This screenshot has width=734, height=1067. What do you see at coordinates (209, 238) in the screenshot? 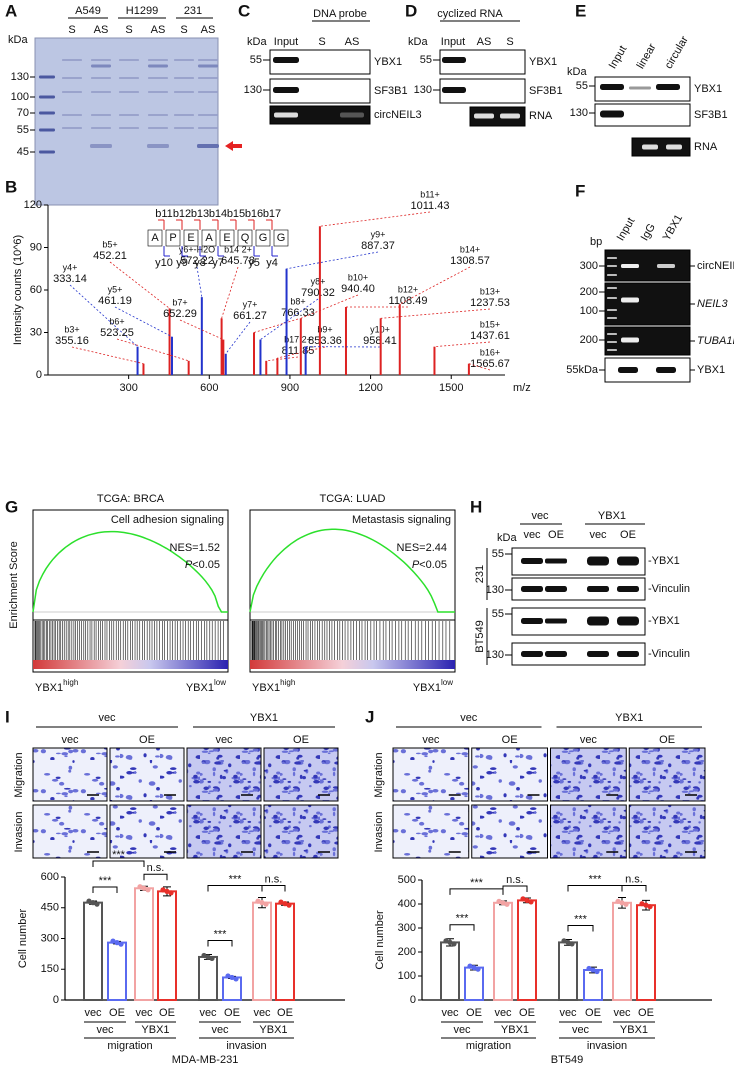
I see `residue: A` at bounding box center [209, 238].